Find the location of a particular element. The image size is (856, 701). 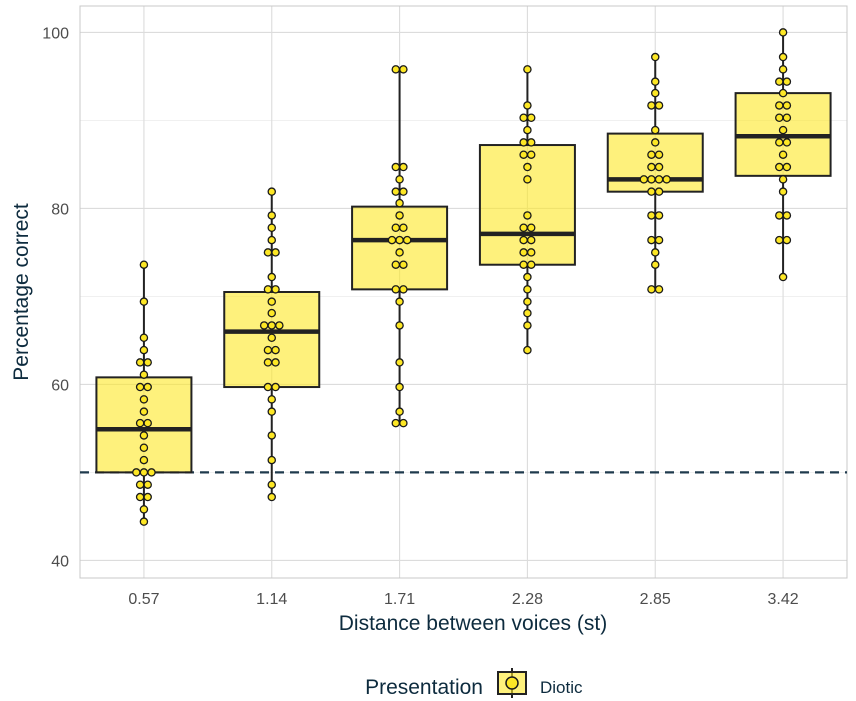

legend-key-point is located at coordinates (512, 683).